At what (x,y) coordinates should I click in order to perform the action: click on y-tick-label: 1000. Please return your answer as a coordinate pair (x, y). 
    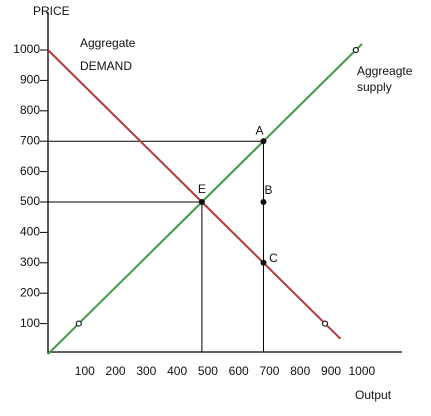
    Looking at the image, I should click on (26, 49).